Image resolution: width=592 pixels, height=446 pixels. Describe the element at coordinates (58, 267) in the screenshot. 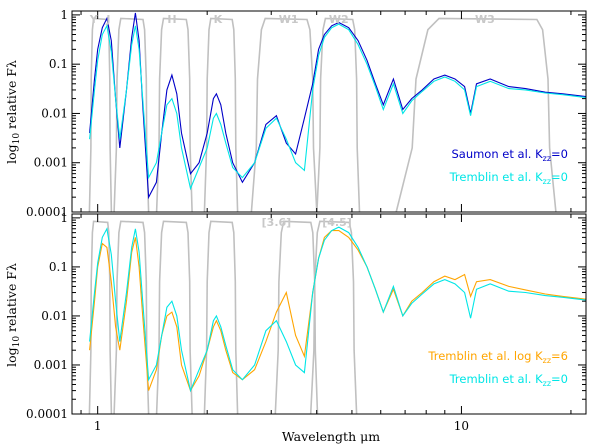

I see `bottom-y-tick-label: 0.1` at that location.